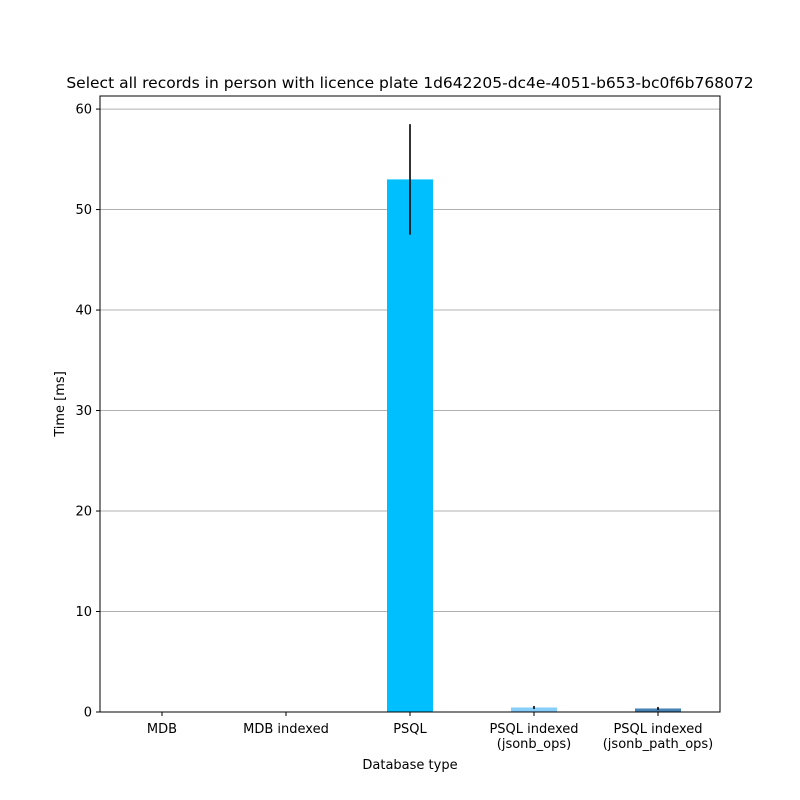 This screenshot has width=800, height=800. What do you see at coordinates (83, 411) in the screenshot?
I see `y-tick-label: 30` at bounding box center [83, 411].